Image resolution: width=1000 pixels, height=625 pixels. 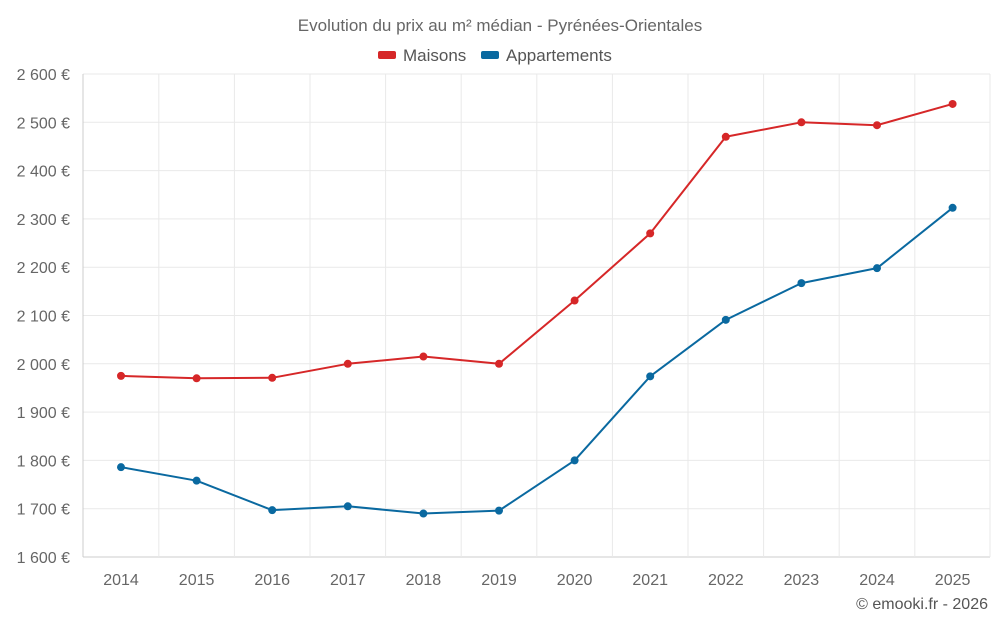 I want to click on credit-text: © emooki.fr - 2026, so click(x=922, y=604).